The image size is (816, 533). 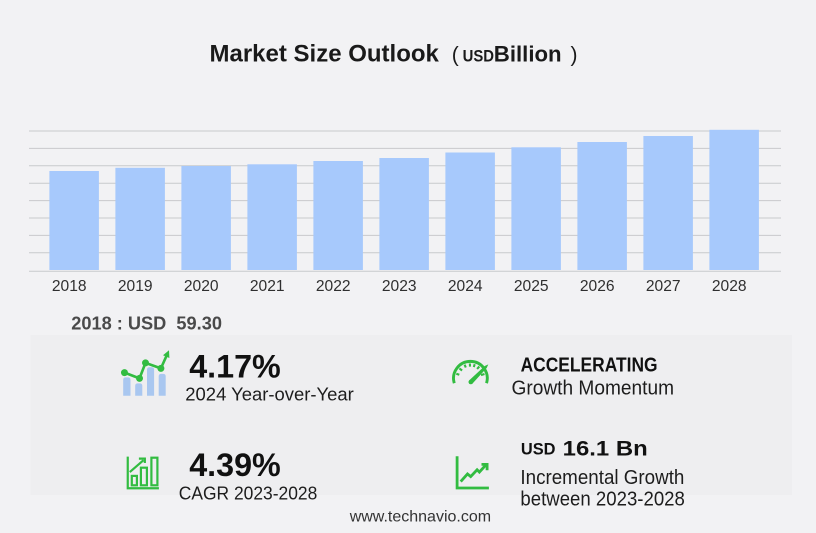 What do you see at coordinates (248, 493) in the screenshot?
I see `svg-text: CAGR 2023-2028` at bounding box center [248, 493].